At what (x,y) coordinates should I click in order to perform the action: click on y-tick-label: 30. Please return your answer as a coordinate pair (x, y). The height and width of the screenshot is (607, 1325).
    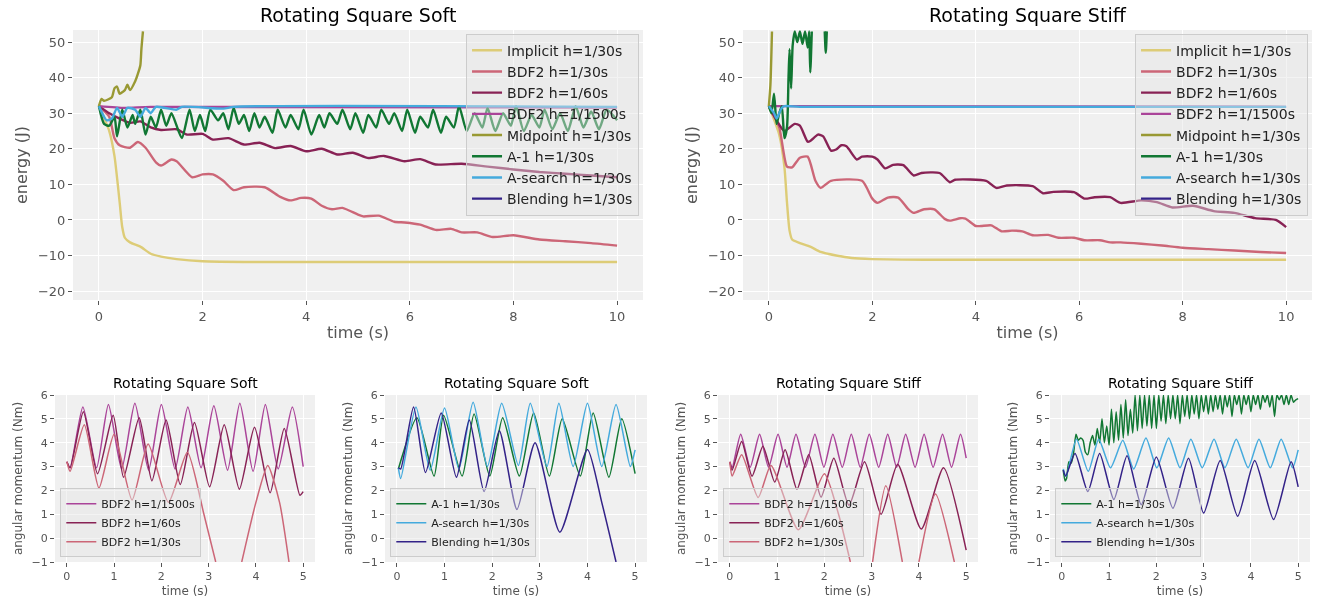
    Looking at the image, I should click on (727, 113).